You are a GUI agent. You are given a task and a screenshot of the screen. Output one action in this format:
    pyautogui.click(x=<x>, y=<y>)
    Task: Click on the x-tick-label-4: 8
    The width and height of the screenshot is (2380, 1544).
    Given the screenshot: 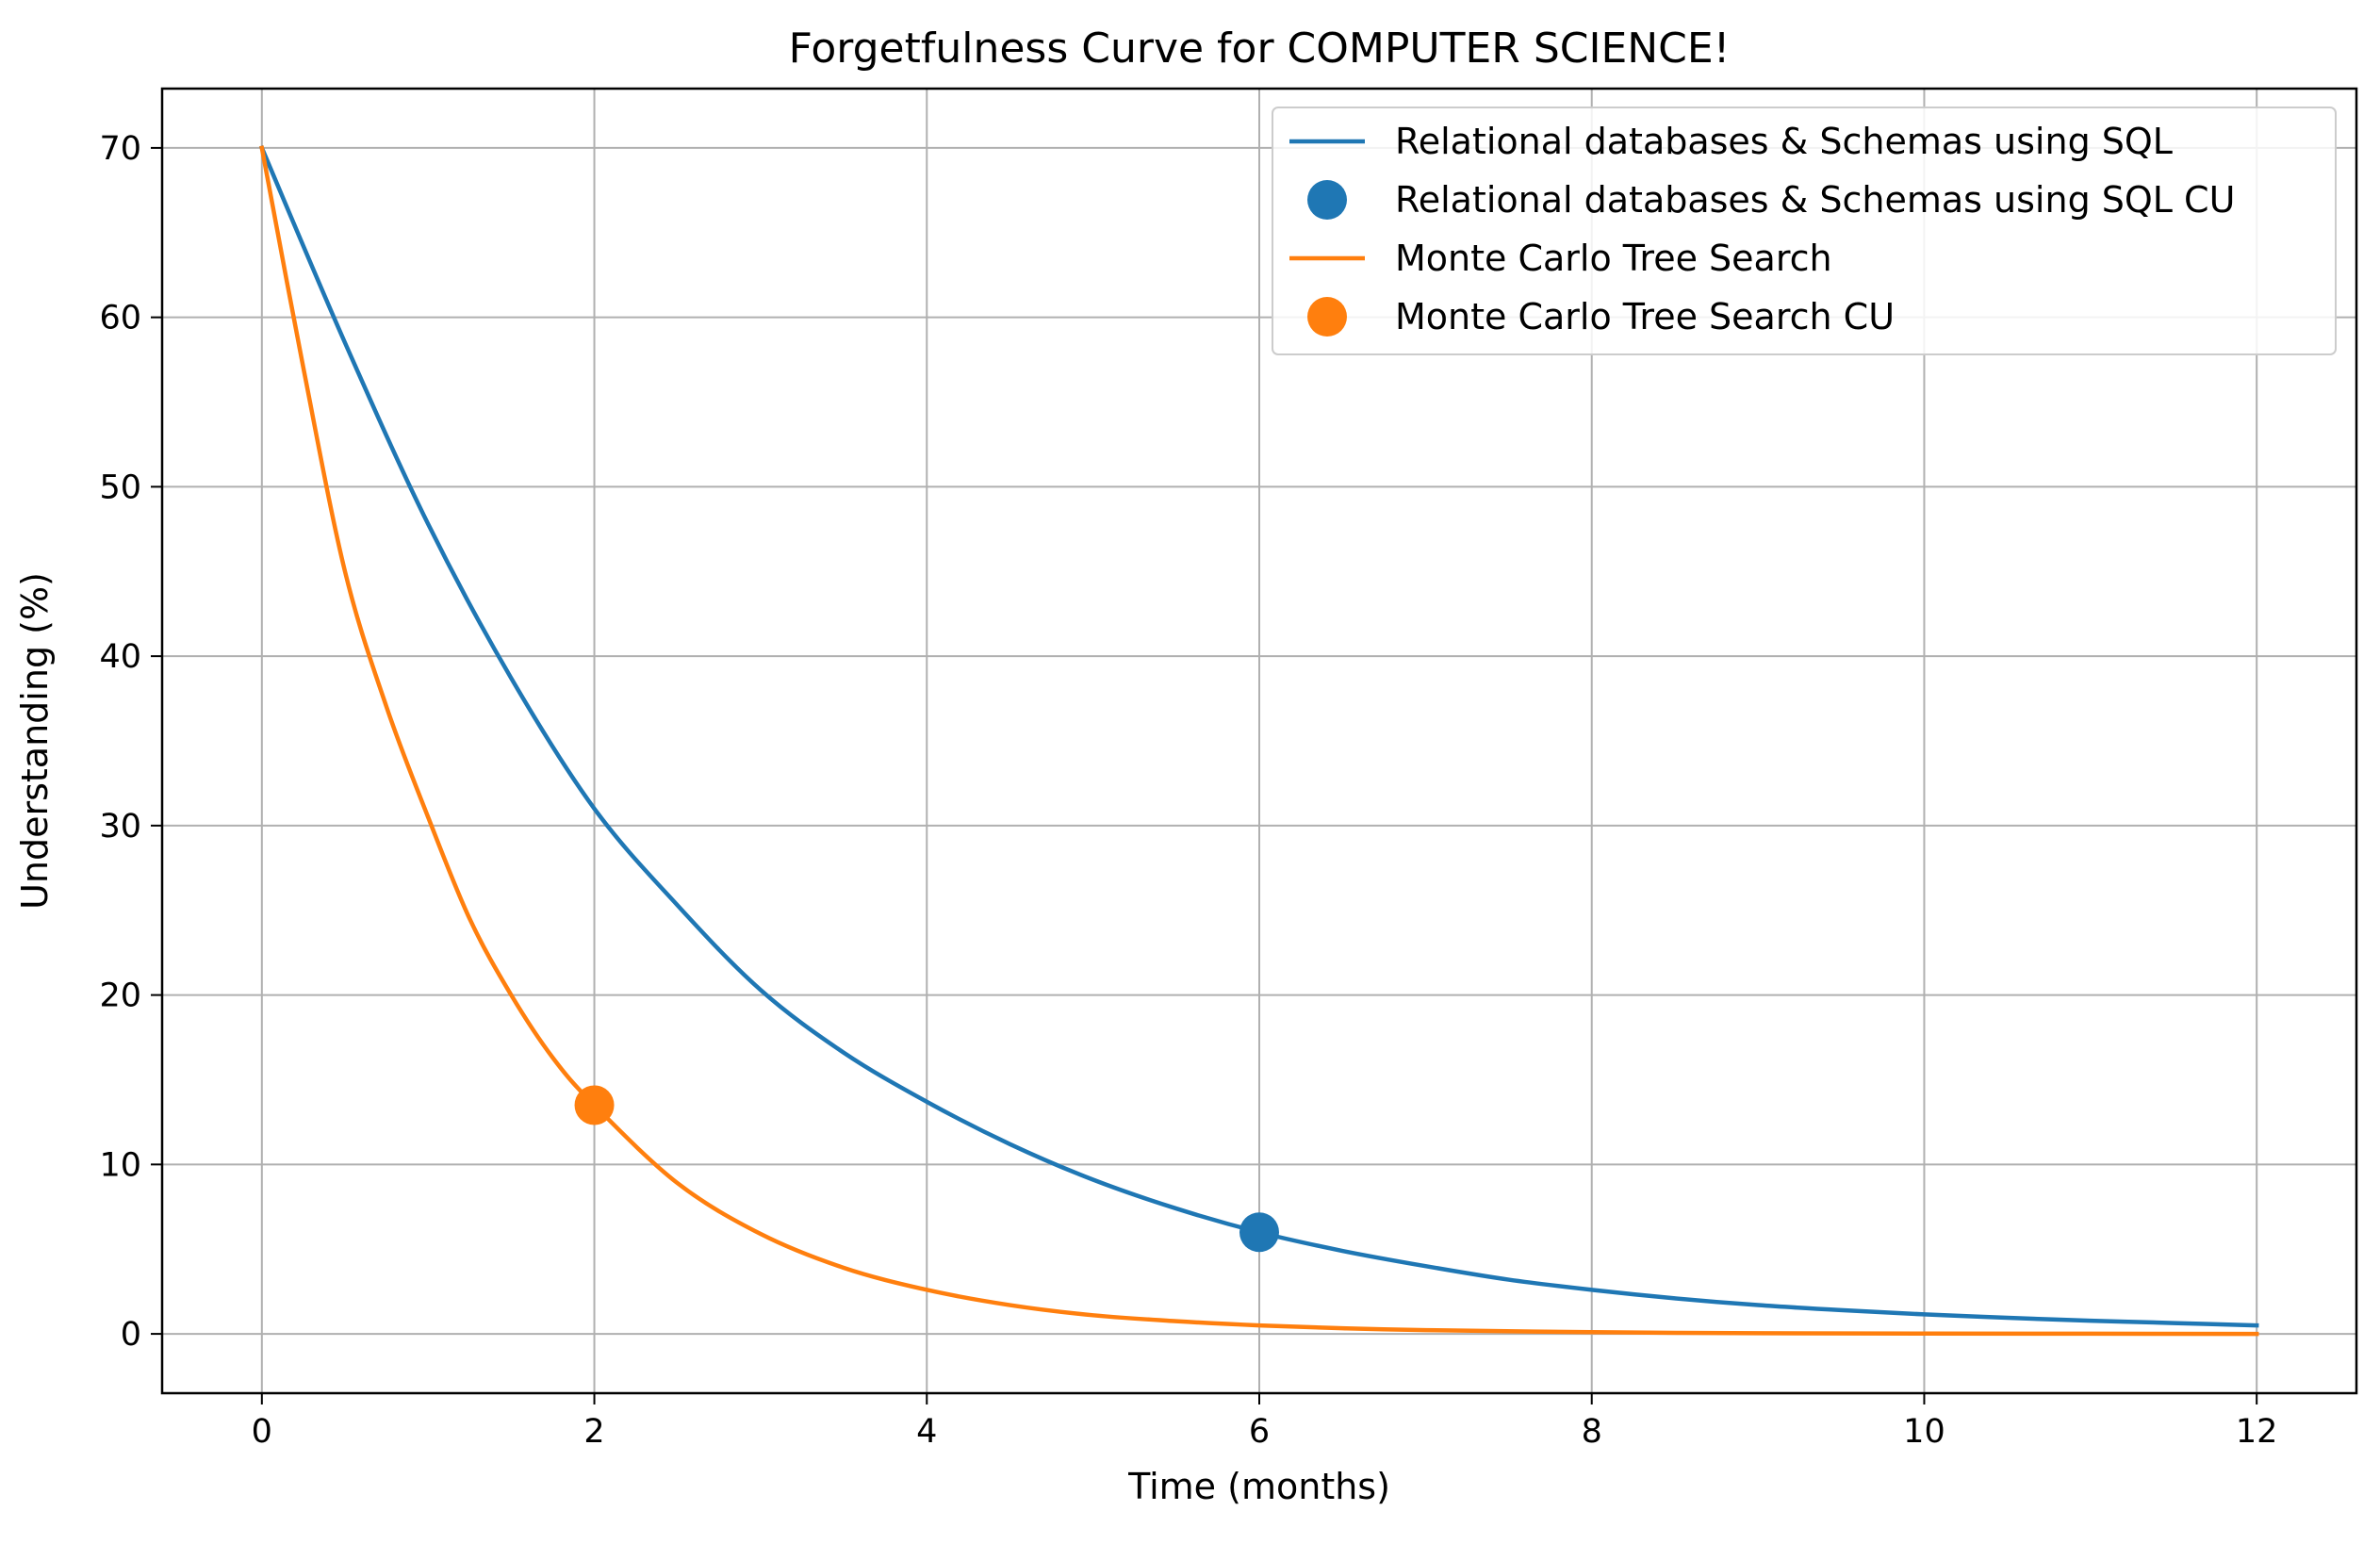 What is the action you would take?
    pyautogui.click(x=1592, y=1432)
    